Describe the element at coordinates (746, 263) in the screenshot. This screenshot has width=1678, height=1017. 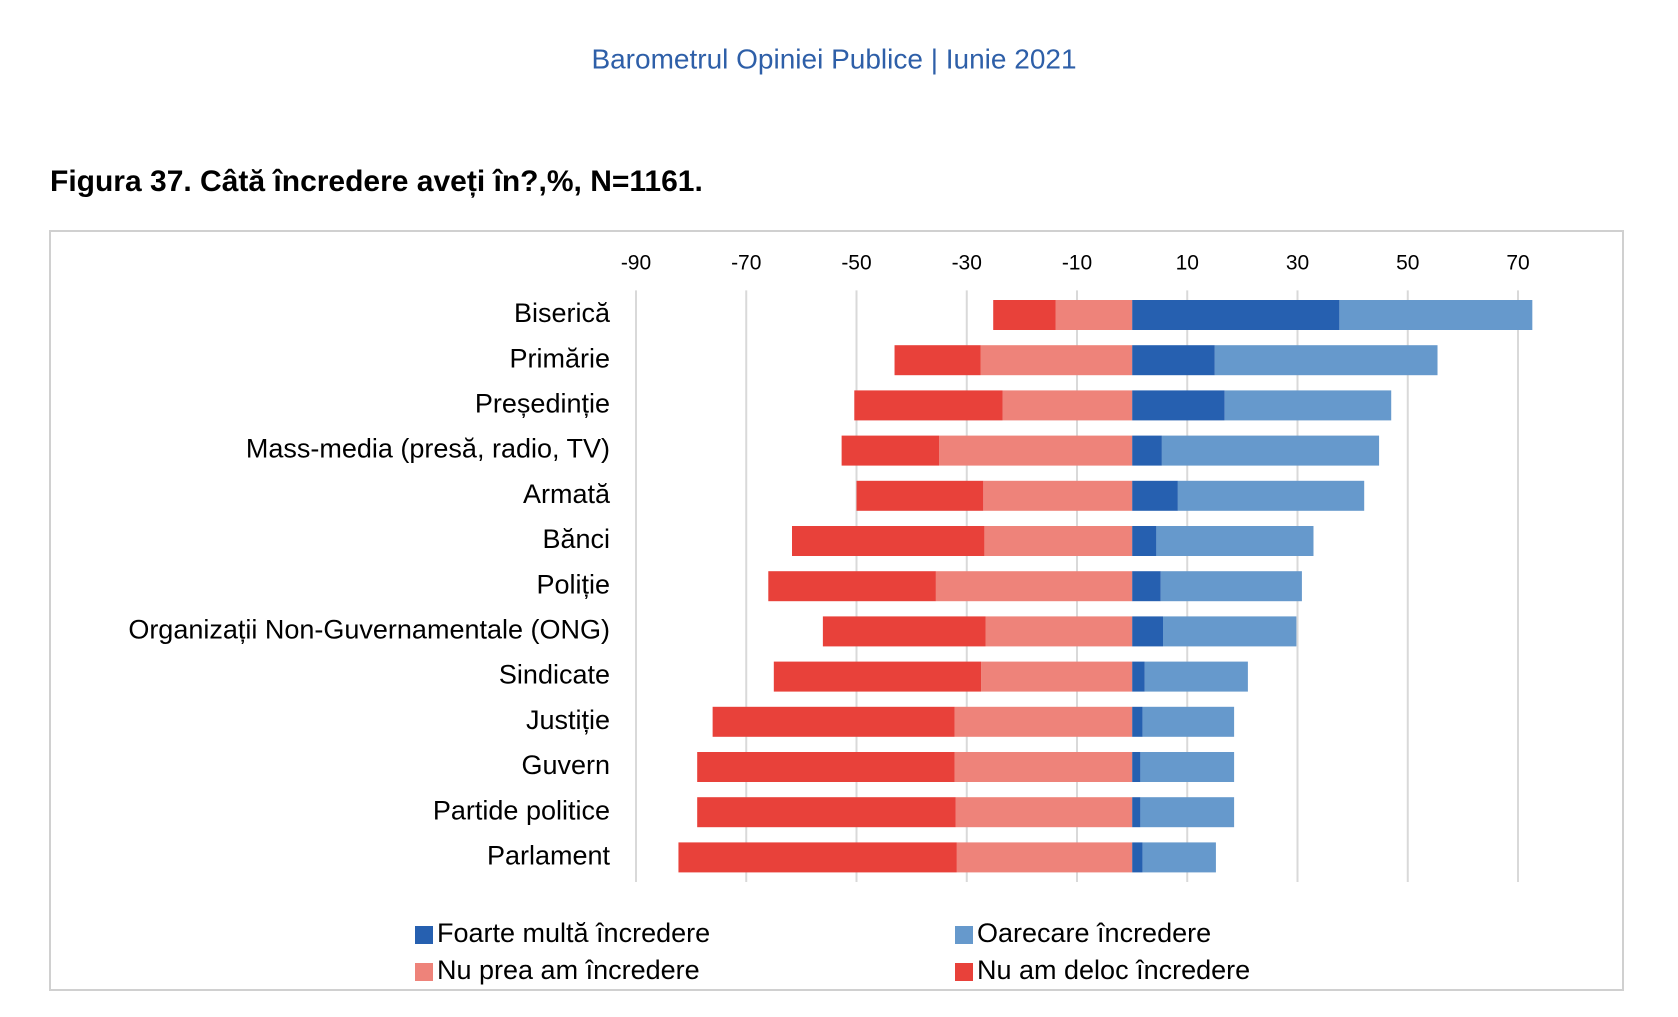
I see `x-tick-label: -70` at that location.